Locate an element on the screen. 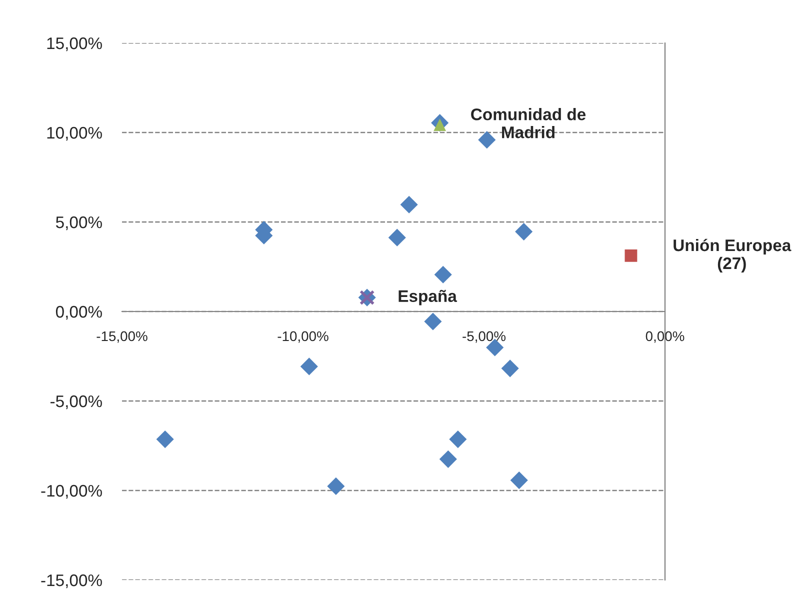  series-label: España is located at coordinates (428, 298).